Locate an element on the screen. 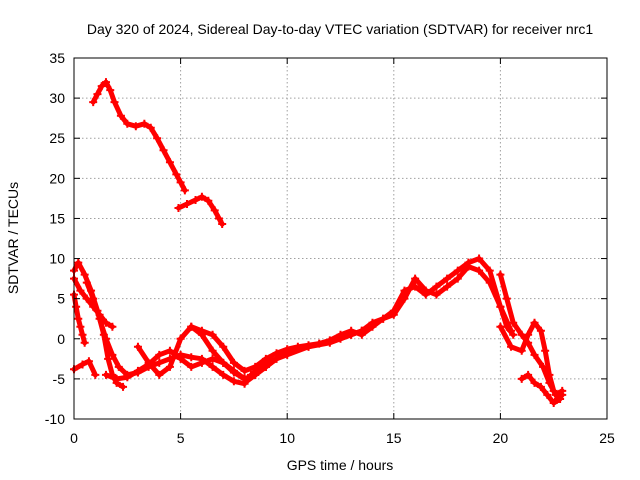  x-tick-label: 0 is located at coordinates (74, 438).